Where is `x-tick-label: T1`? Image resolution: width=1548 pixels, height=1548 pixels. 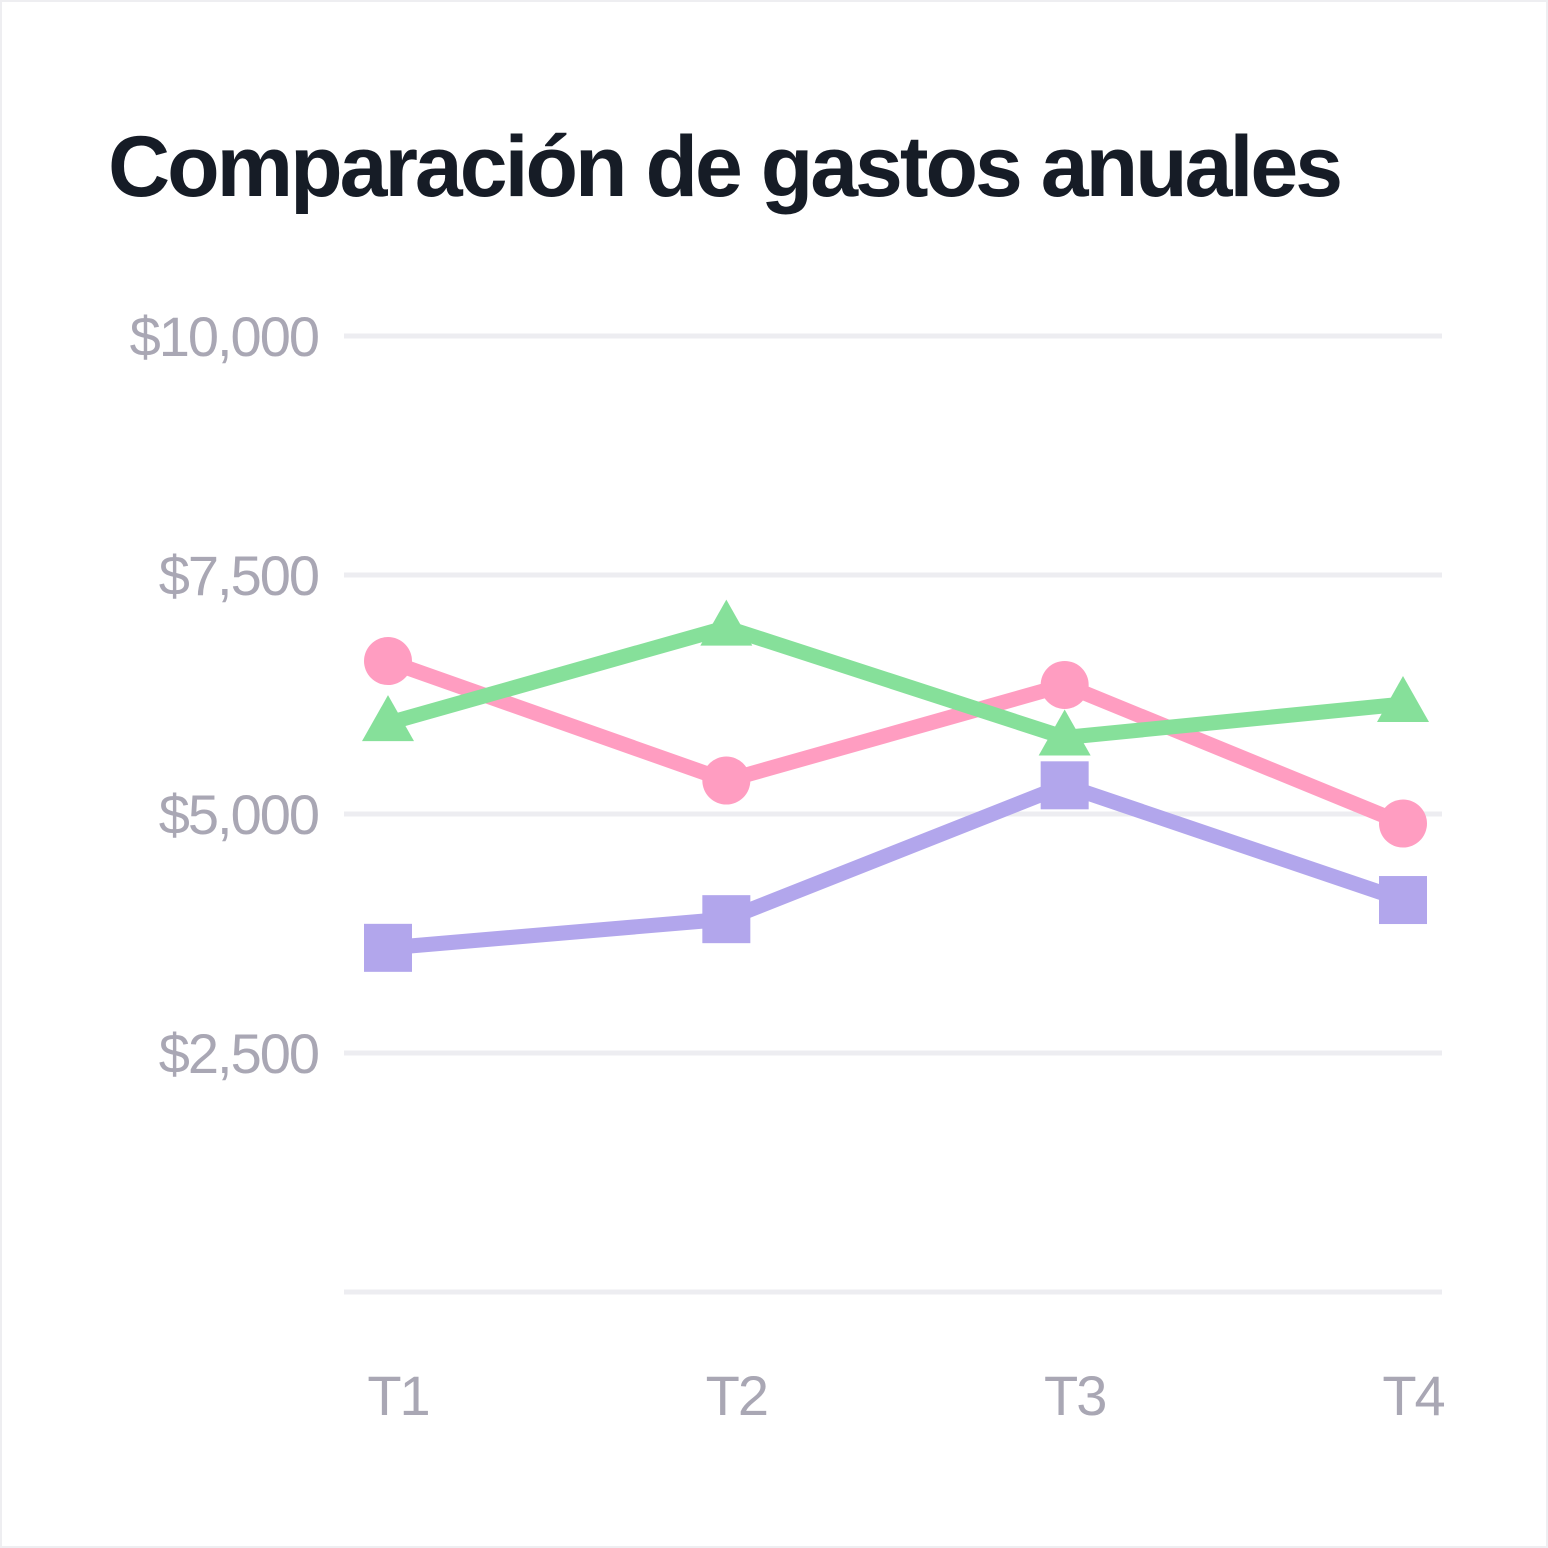
x-tick-label: T1 is located at coordinates (397, 1395).